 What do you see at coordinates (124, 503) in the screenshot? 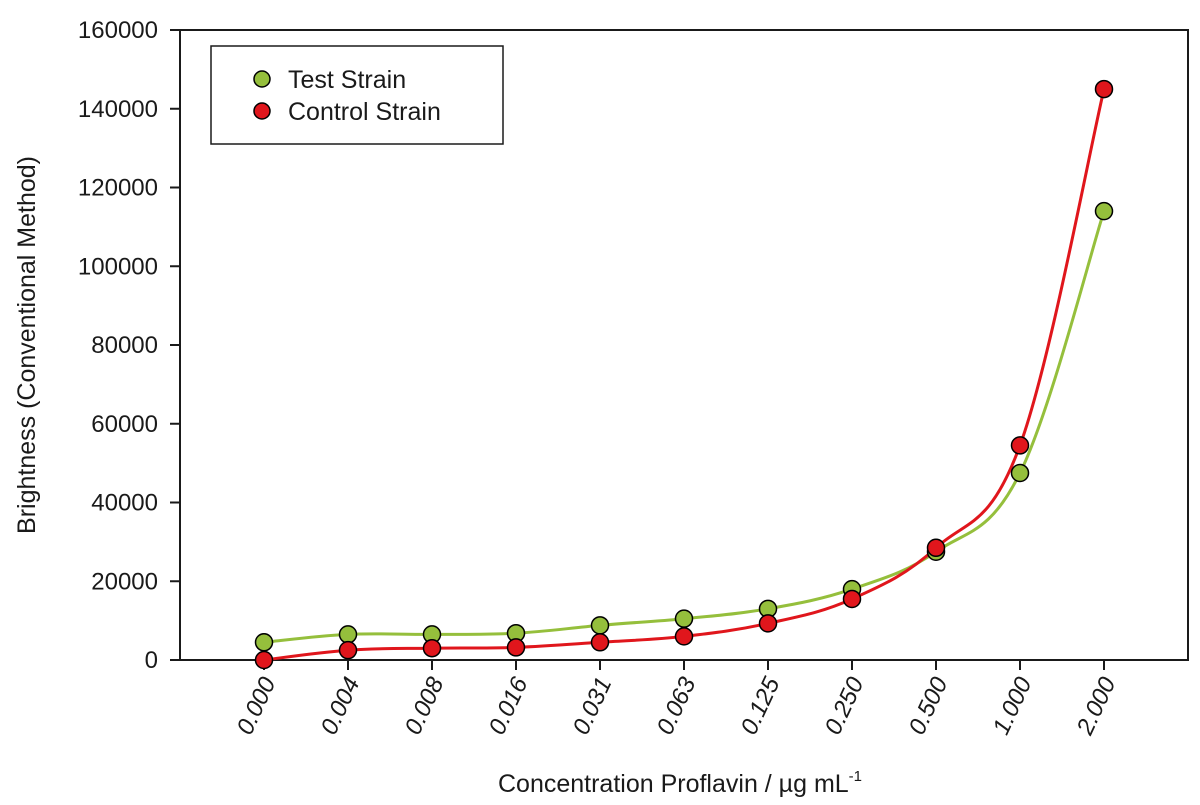
I see `y-tick-label: 40000` at bounding box center [124, 503].